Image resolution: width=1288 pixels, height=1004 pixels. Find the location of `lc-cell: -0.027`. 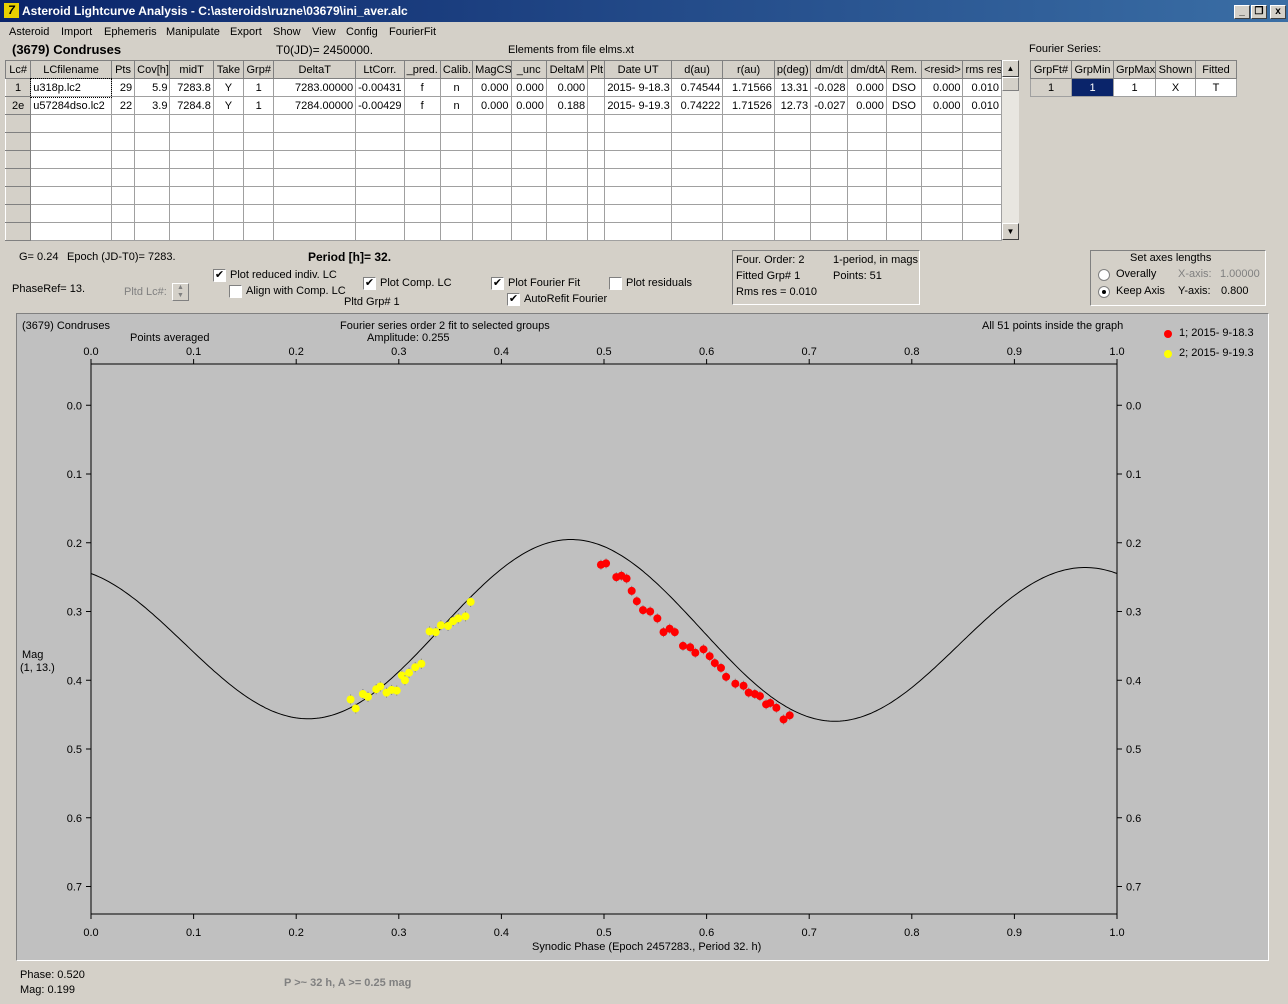

lc-cell: -0.027 is located at coordinates (829, 105).